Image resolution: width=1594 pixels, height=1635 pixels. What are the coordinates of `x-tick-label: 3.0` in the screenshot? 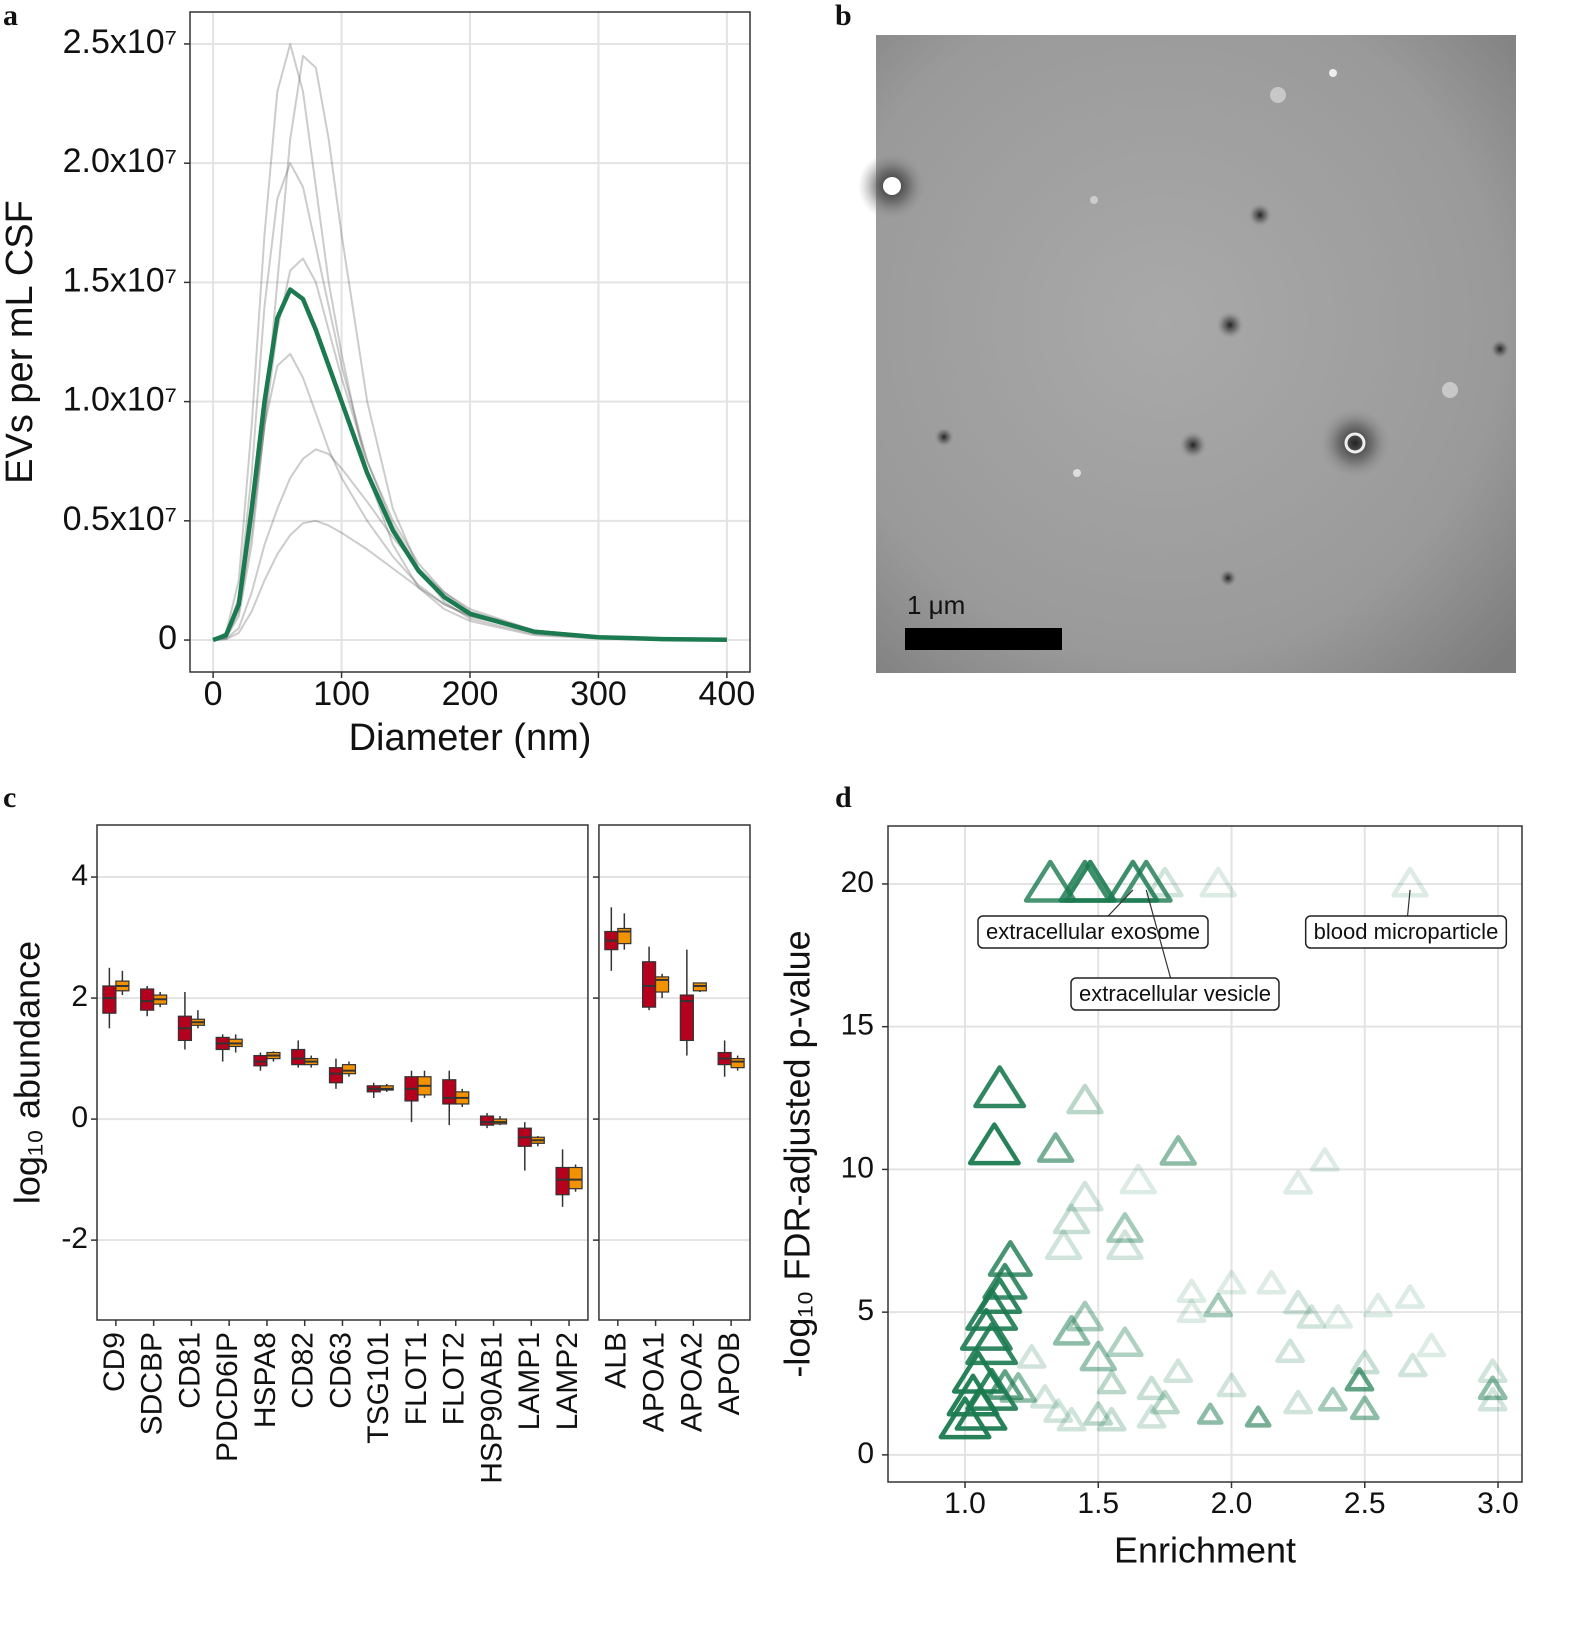 It's located at (1498, 1503).